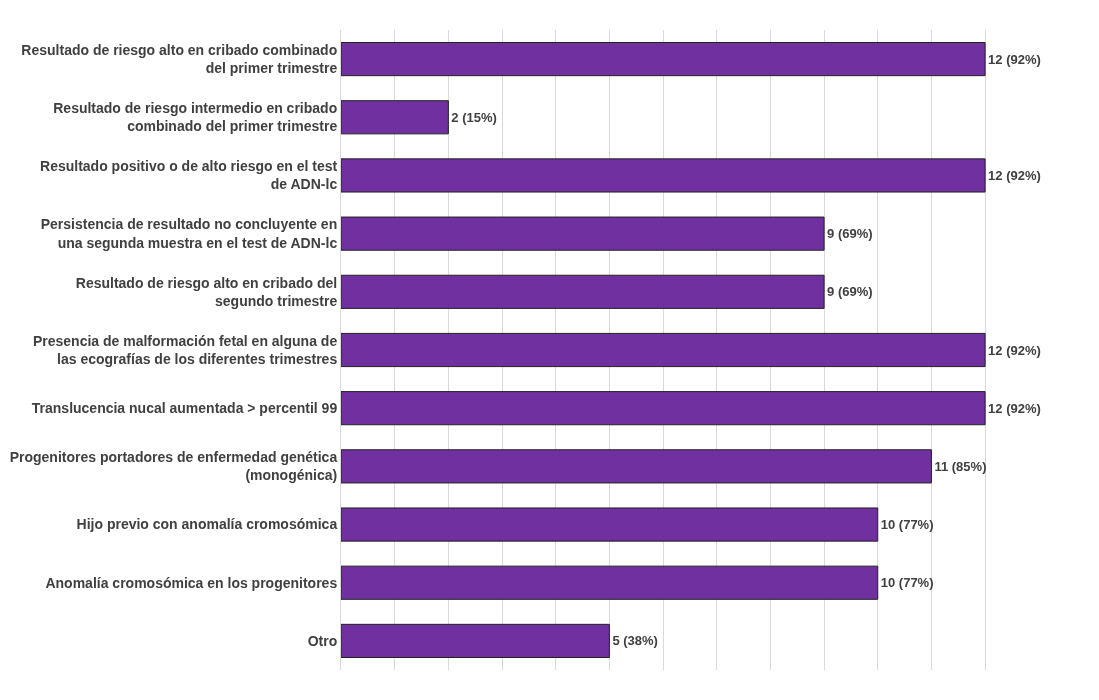  Describe the element at coordinates (185, 349) in the screenshot. I see `y-tick-label: Presencia de malformación fetal en alguna de las ecografías de los diferentes trimestres` at that location.